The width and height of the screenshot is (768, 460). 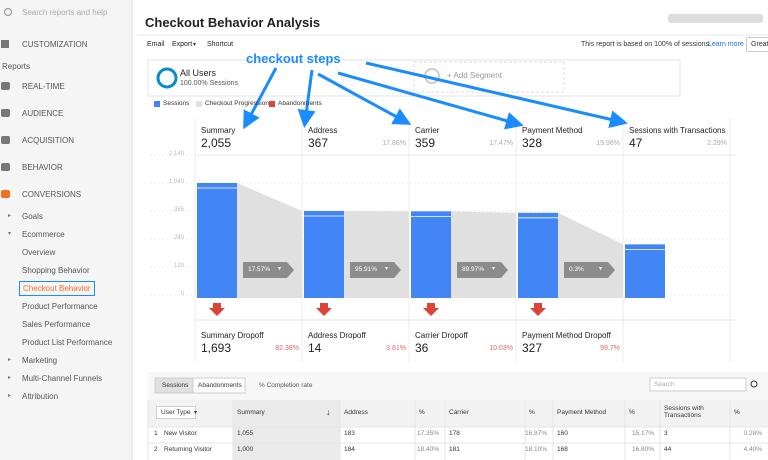 I want to click on search-box, so click(x=698, y=384).